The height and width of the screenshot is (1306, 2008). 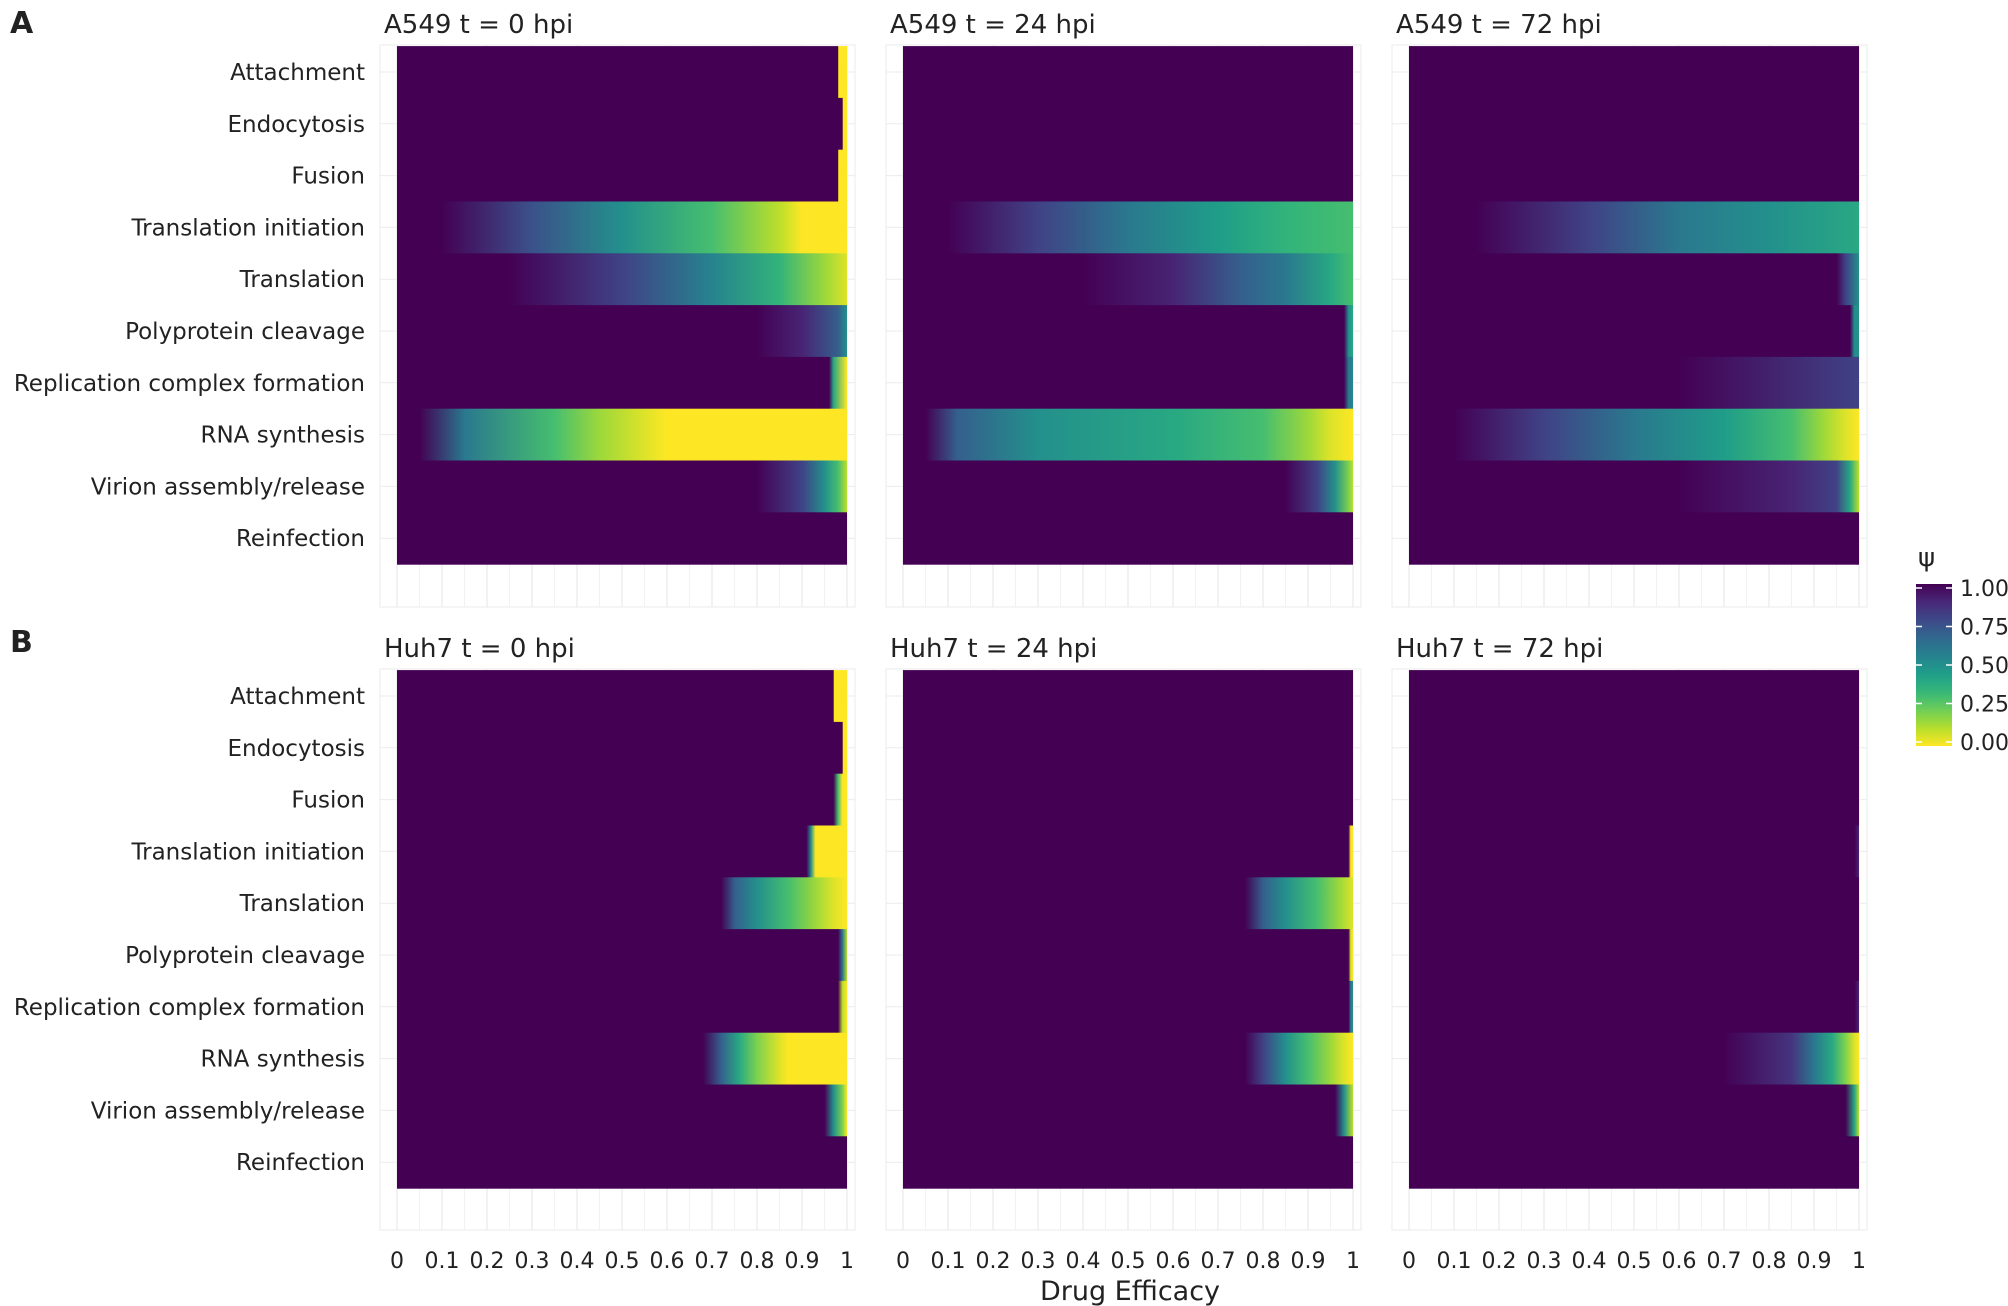 I want to click on facet-title: A549 t = 0 hpi, so click(x=478, y=25).